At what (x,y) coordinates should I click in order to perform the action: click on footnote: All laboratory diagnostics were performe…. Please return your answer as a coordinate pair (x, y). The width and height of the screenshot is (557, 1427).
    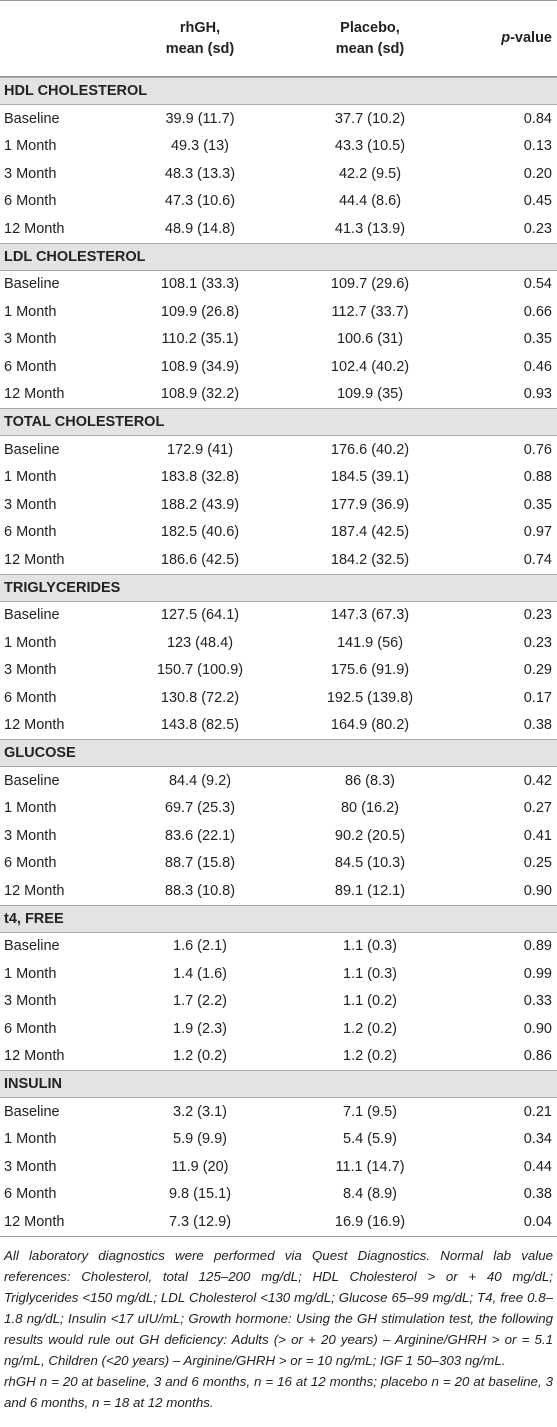
    Looking at the image, I should click on (278, 1307).